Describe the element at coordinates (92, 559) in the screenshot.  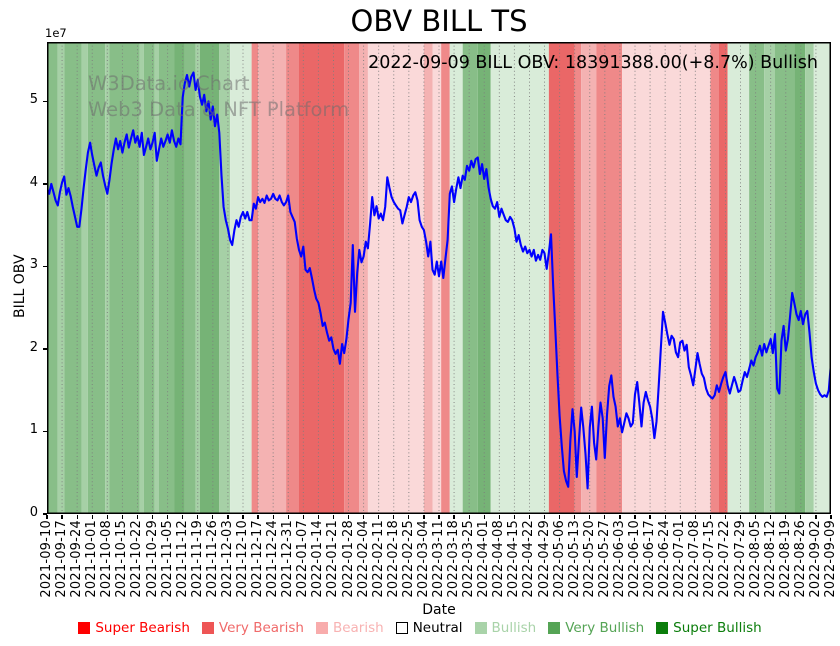
I see `x-tick-label: 2021-10-01` at that location.